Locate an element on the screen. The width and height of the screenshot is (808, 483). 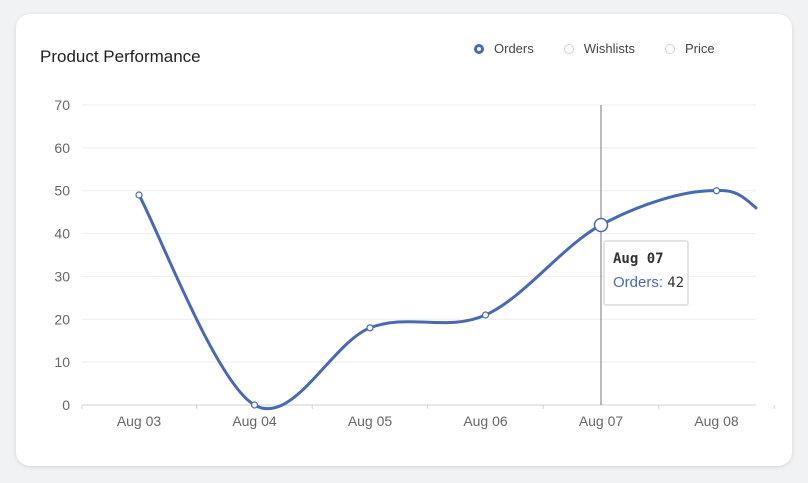
y-tick-label: 30 is located at coordinates (62, 276).